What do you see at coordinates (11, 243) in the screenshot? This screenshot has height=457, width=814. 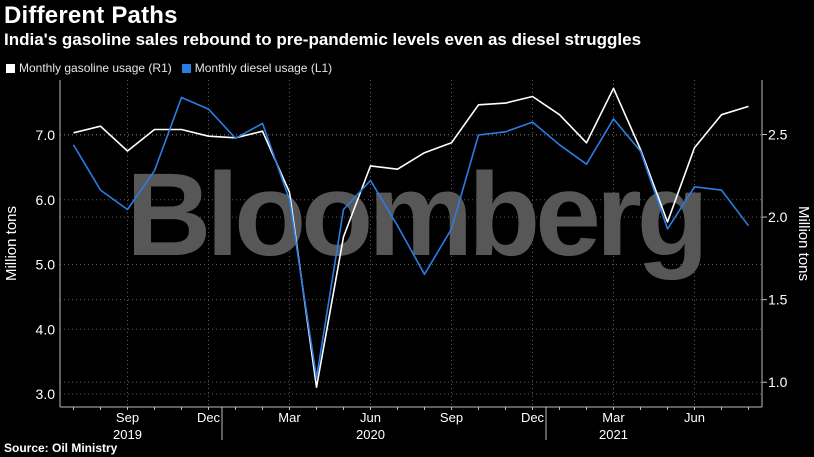 I see `y-axis-left-title: Million tons` at bounding box center [11, 243].